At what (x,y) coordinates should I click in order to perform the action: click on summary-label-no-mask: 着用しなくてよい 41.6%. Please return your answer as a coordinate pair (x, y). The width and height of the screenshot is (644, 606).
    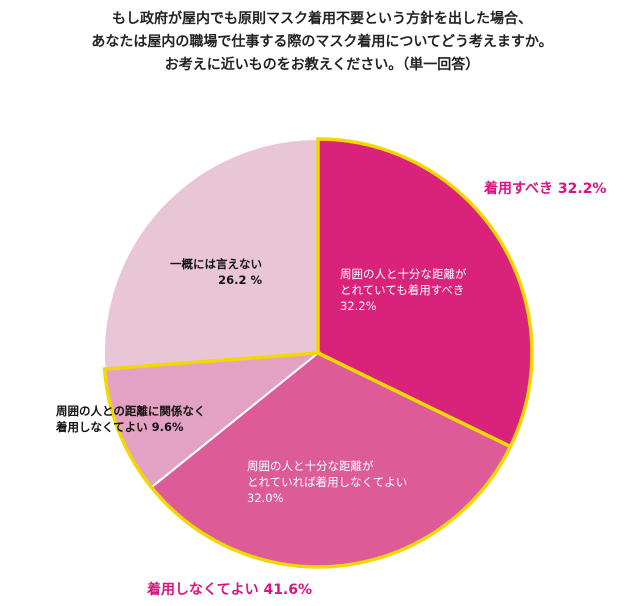
    Looking at the image, I should click on (230, 590).